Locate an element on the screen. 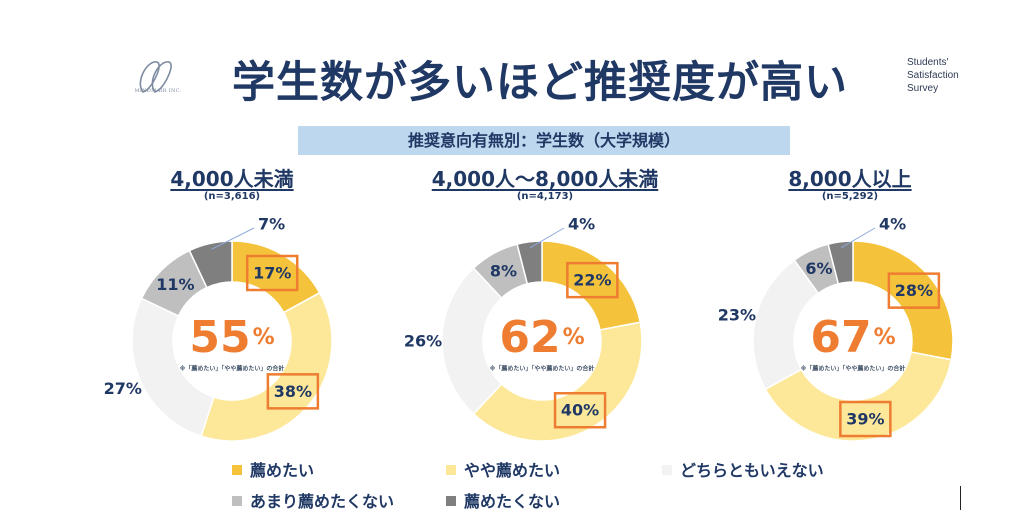  legend-label: 薦めたくない is located at coordinates (512, 501).